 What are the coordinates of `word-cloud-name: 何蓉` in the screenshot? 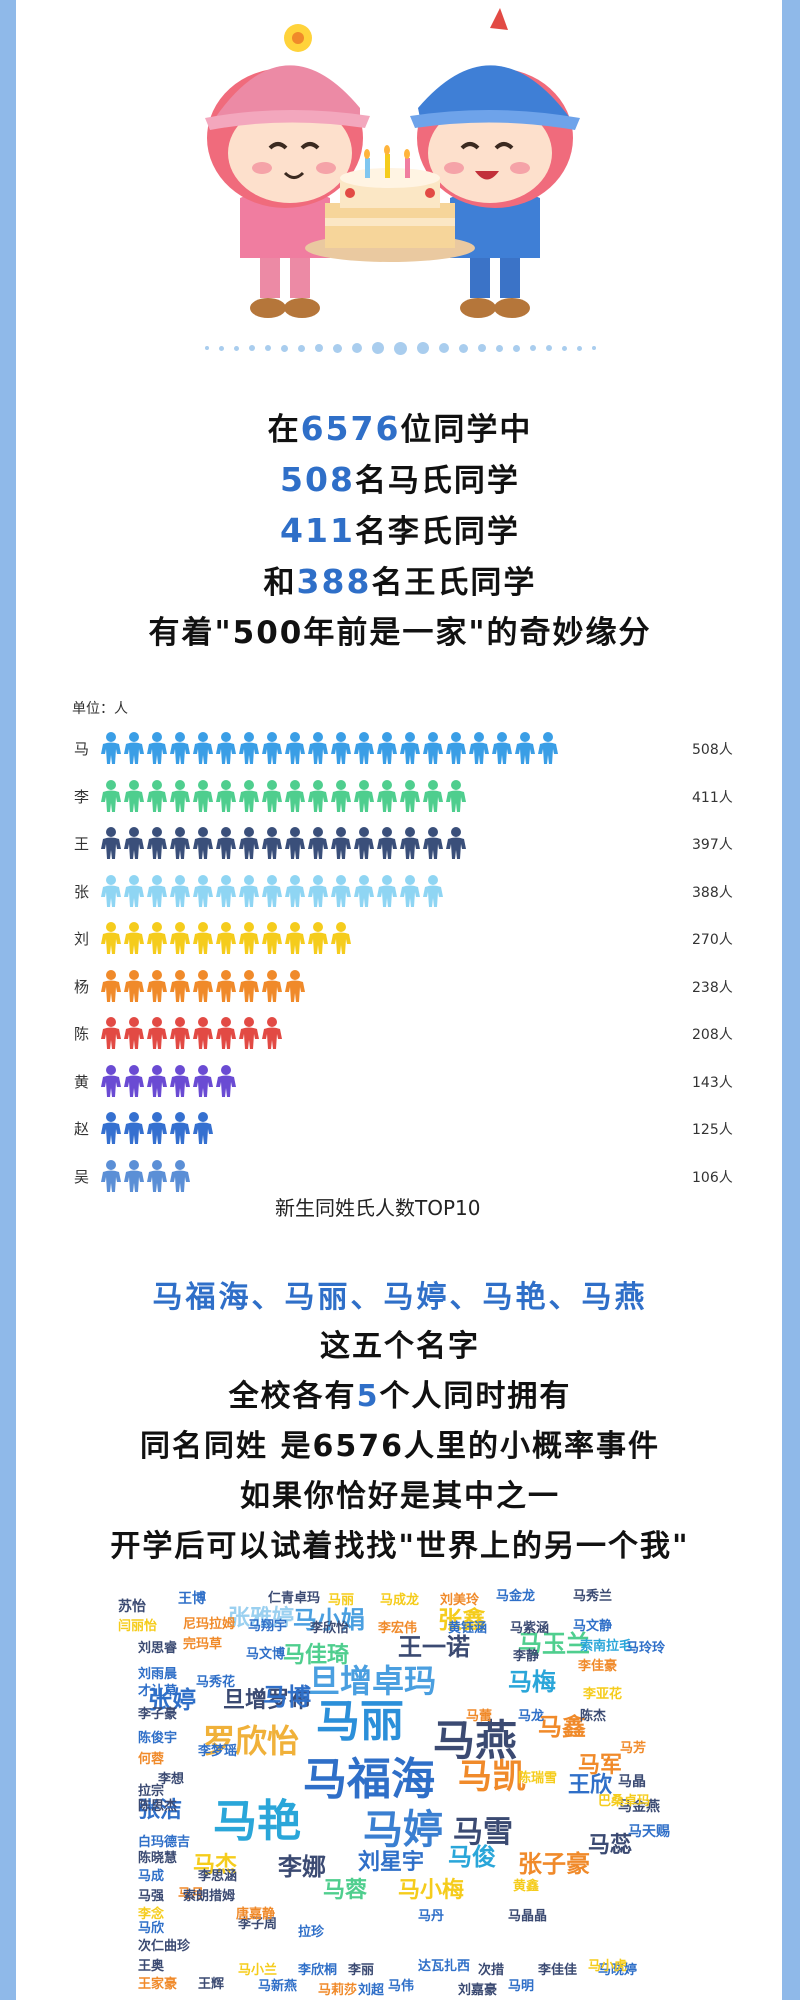 It's located at (151, 1759).